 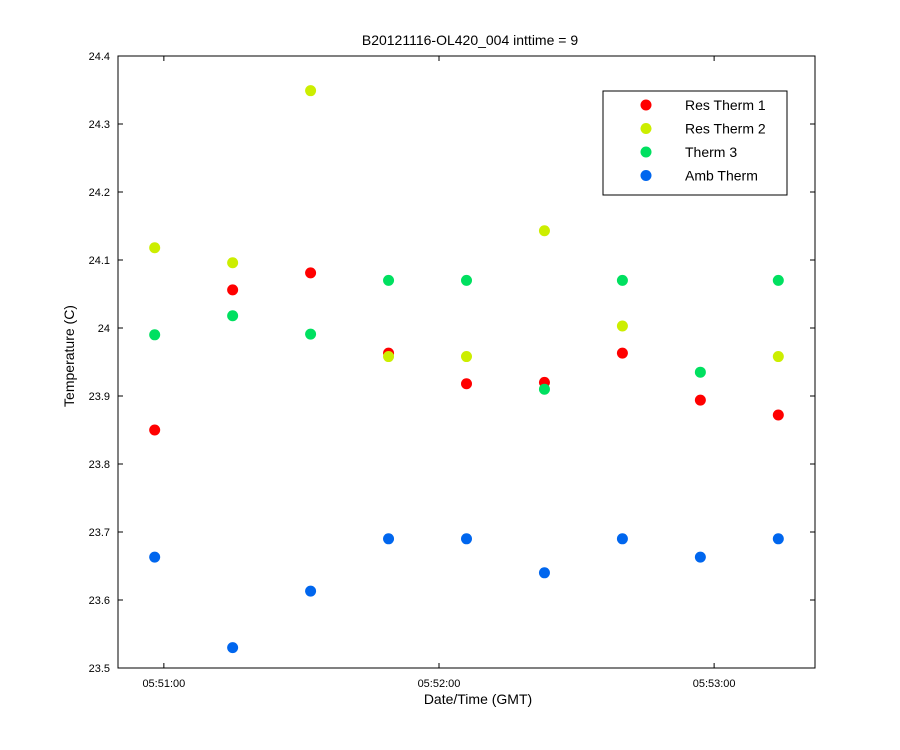 I want to click on legend-box, so click(x=695, y=143).